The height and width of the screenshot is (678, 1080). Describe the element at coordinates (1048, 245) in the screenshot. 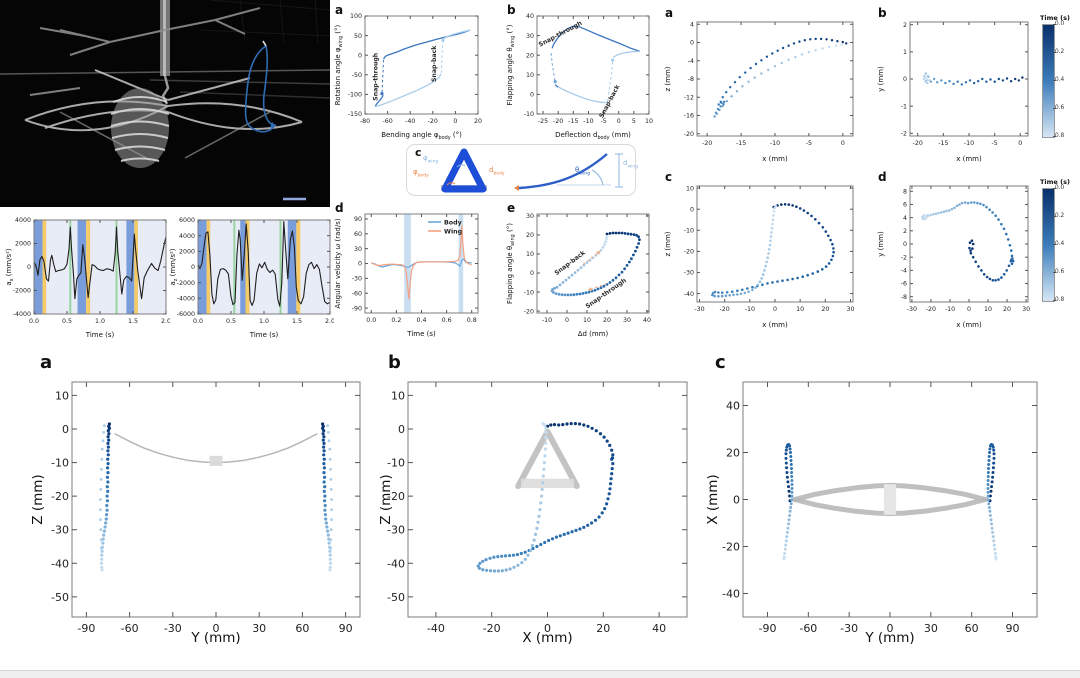

I see `colorbar-gradient` at that location.